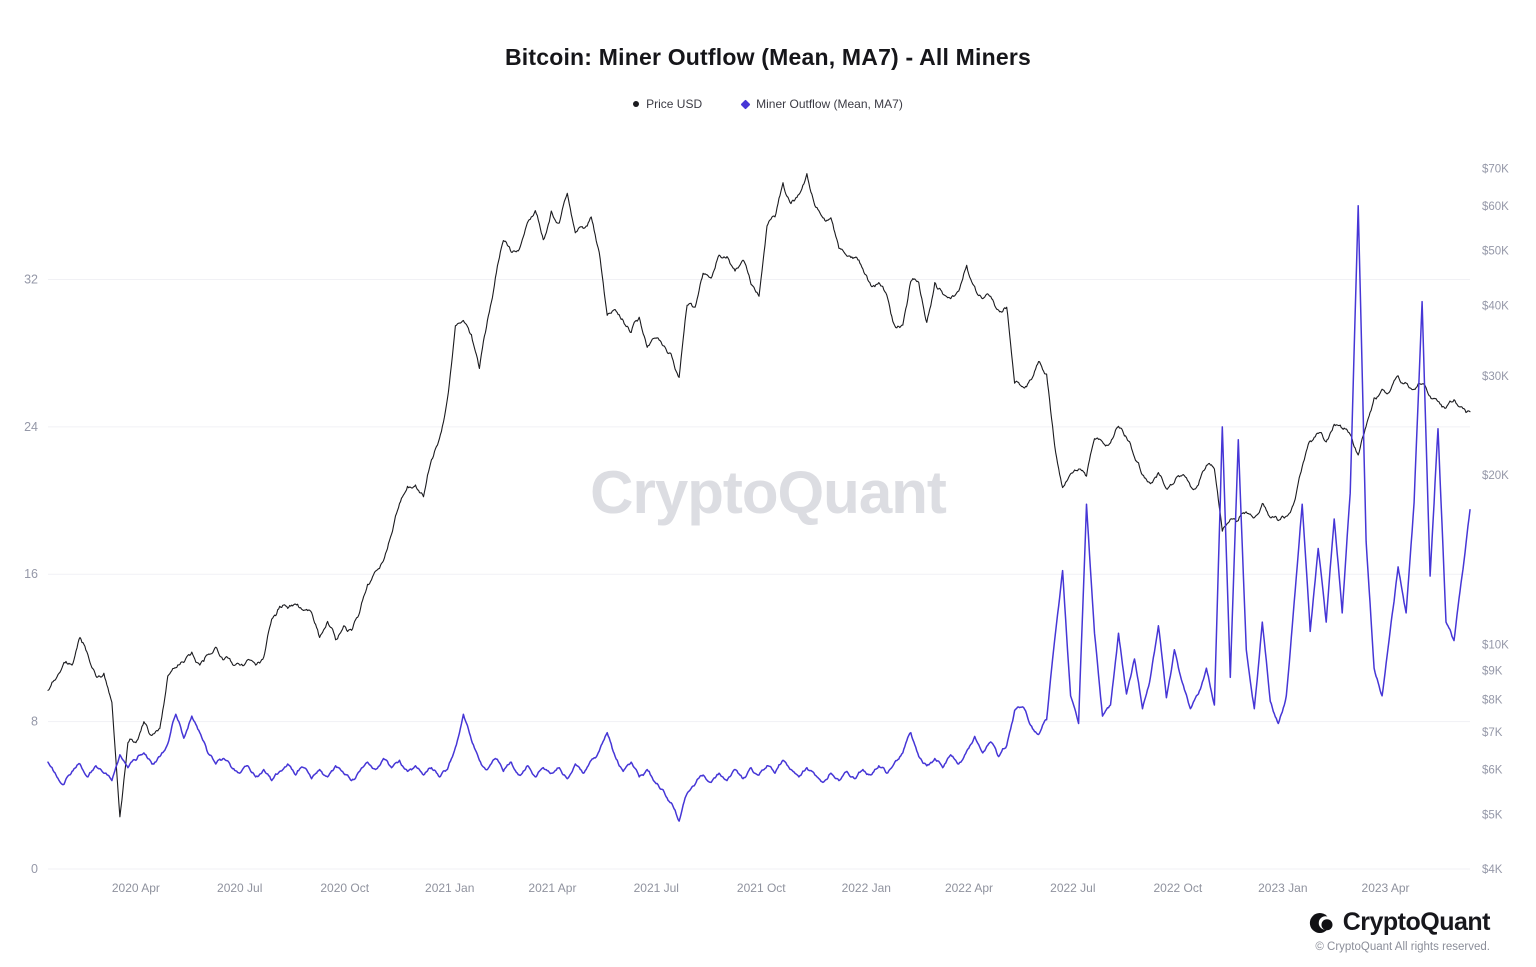  I want to click on right-axis-tick-label: $40K, so click(1495, 306).